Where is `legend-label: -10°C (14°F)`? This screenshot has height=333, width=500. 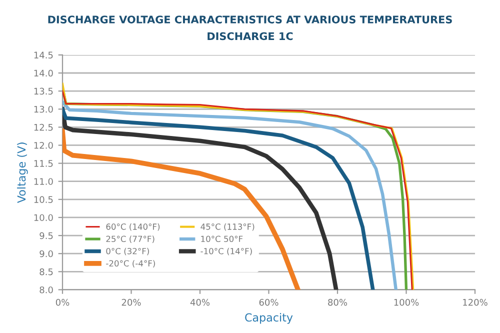 legend-label: -10°C (14°F) is located at coordinates (226, 252).